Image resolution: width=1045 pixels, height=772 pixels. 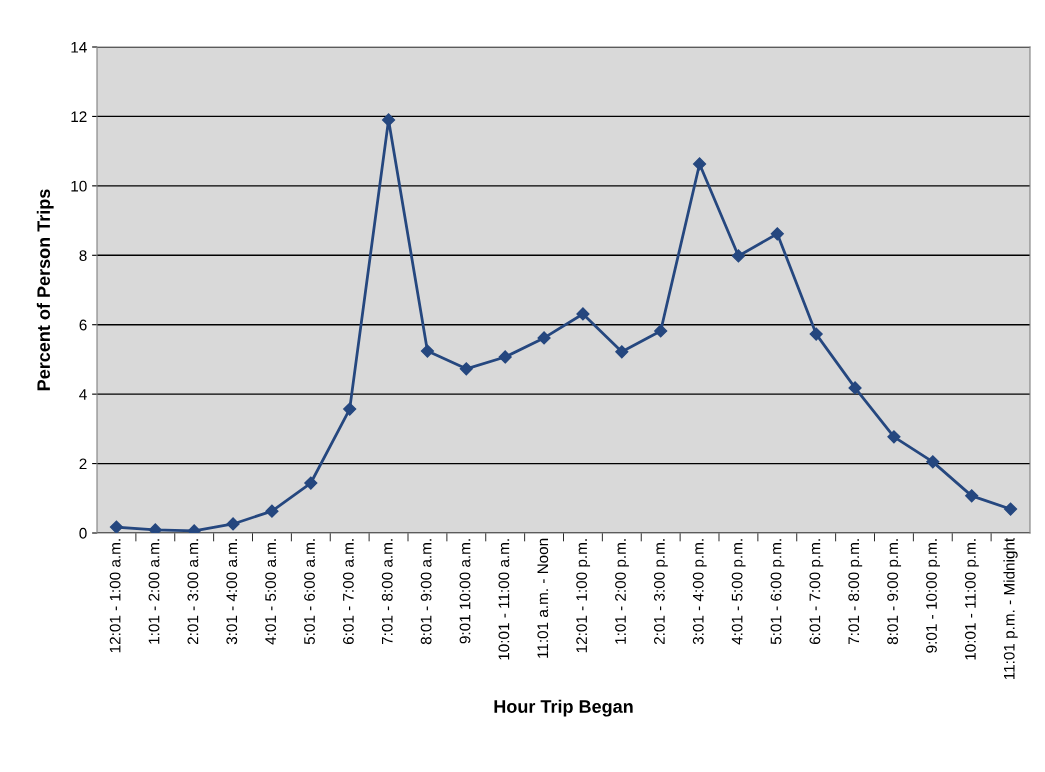 I want to click on x-tick-label: 8:01 - 9:00 p.m., so click(x=894, y=592).